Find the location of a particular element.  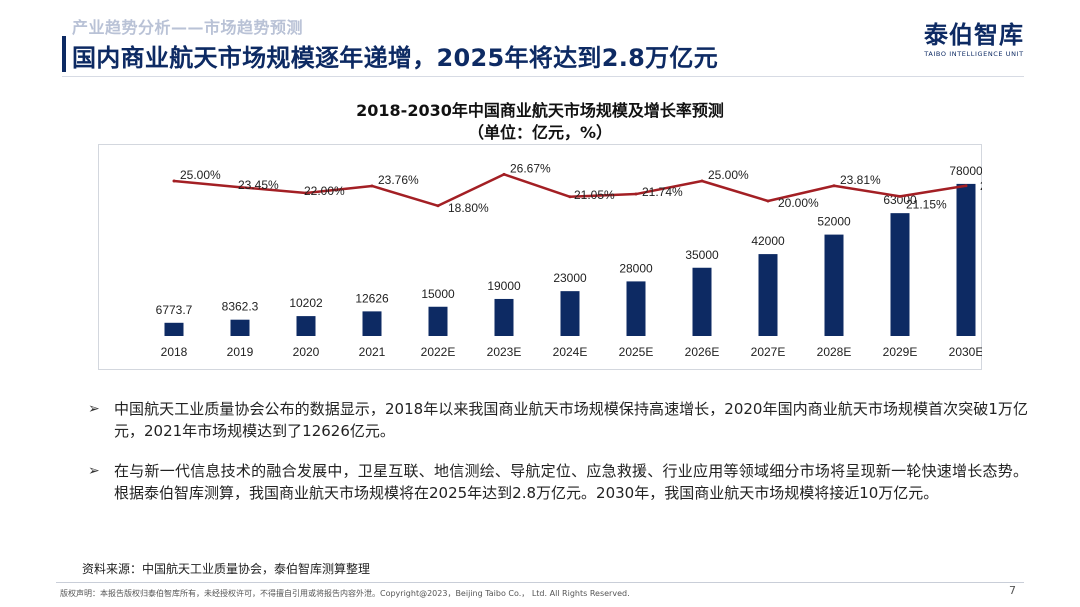

x-tick-label: 2027E is located at coordinates (768, 352).